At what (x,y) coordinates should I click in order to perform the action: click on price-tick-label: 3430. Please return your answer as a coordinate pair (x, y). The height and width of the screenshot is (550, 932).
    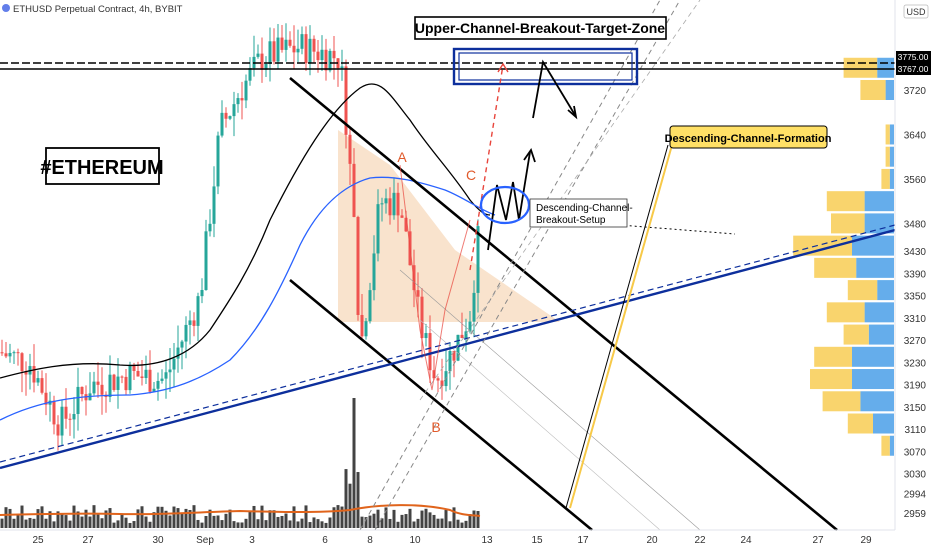
    Looking at the image, I should click on (915, 252).